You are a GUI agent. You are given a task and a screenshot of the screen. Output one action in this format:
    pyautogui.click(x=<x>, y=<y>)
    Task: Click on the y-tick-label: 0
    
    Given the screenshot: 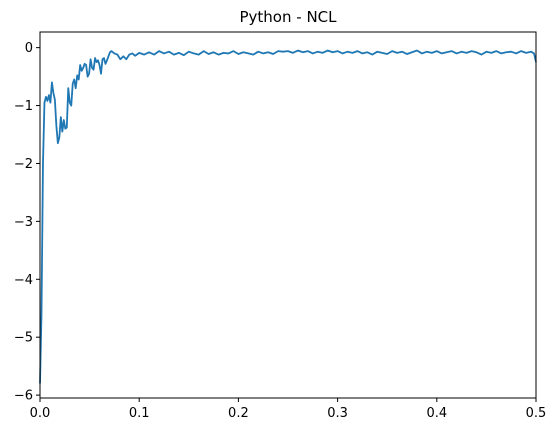 What is the action you would take?
    pyautogui.click(x=29, y=48)
    